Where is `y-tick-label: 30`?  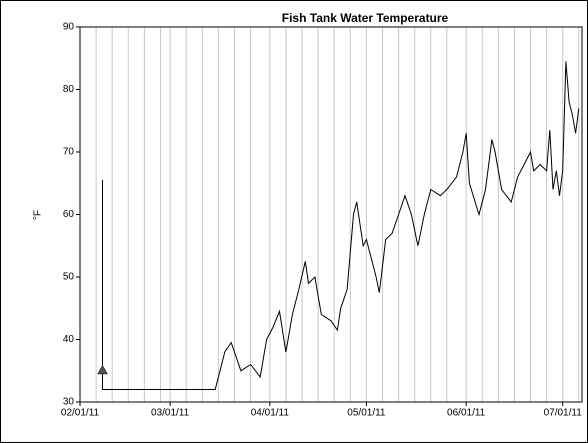 y-tick-label: 30 is located at coordinates (69, 402).